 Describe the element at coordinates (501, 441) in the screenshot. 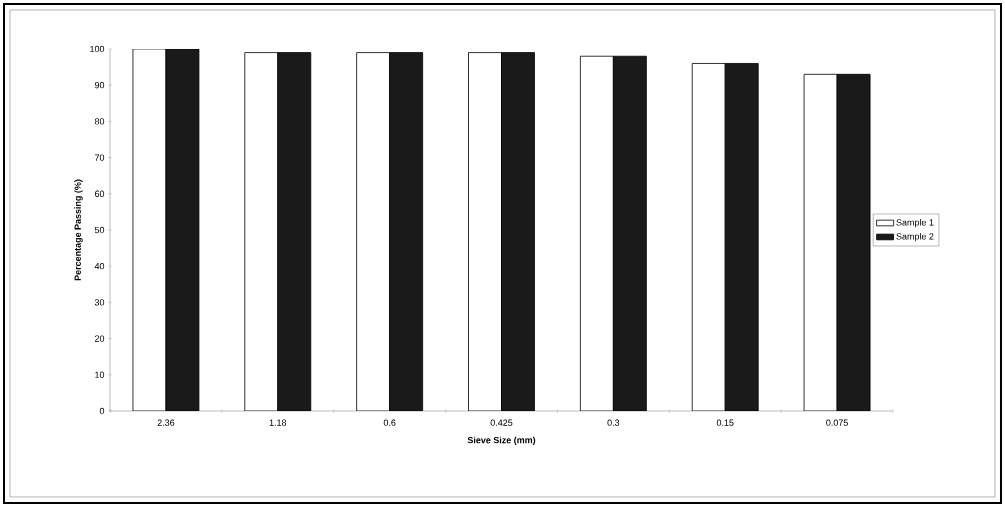

I see `x-axis-title: Sieve Size (mm)` at that location.